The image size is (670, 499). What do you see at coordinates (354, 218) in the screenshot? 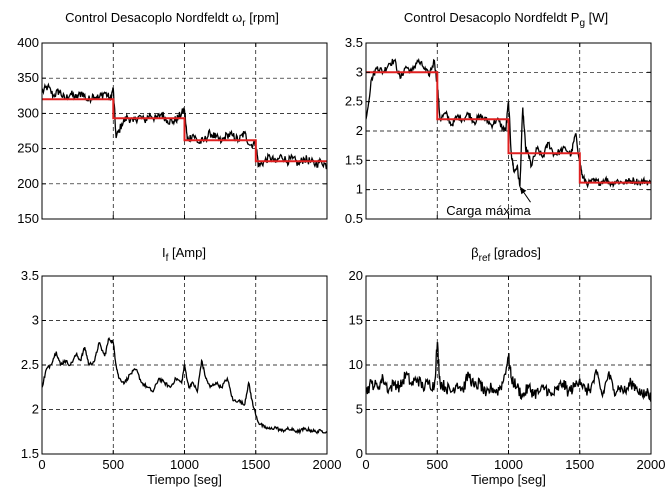
I see `y-tick-label: 0.5` at bounding box center [354, 218].